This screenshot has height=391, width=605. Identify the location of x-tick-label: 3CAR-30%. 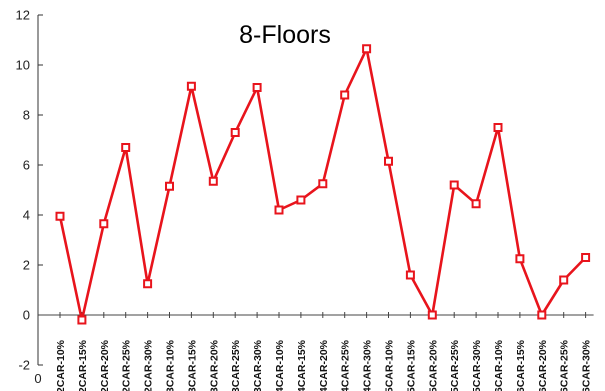
(258, 365).